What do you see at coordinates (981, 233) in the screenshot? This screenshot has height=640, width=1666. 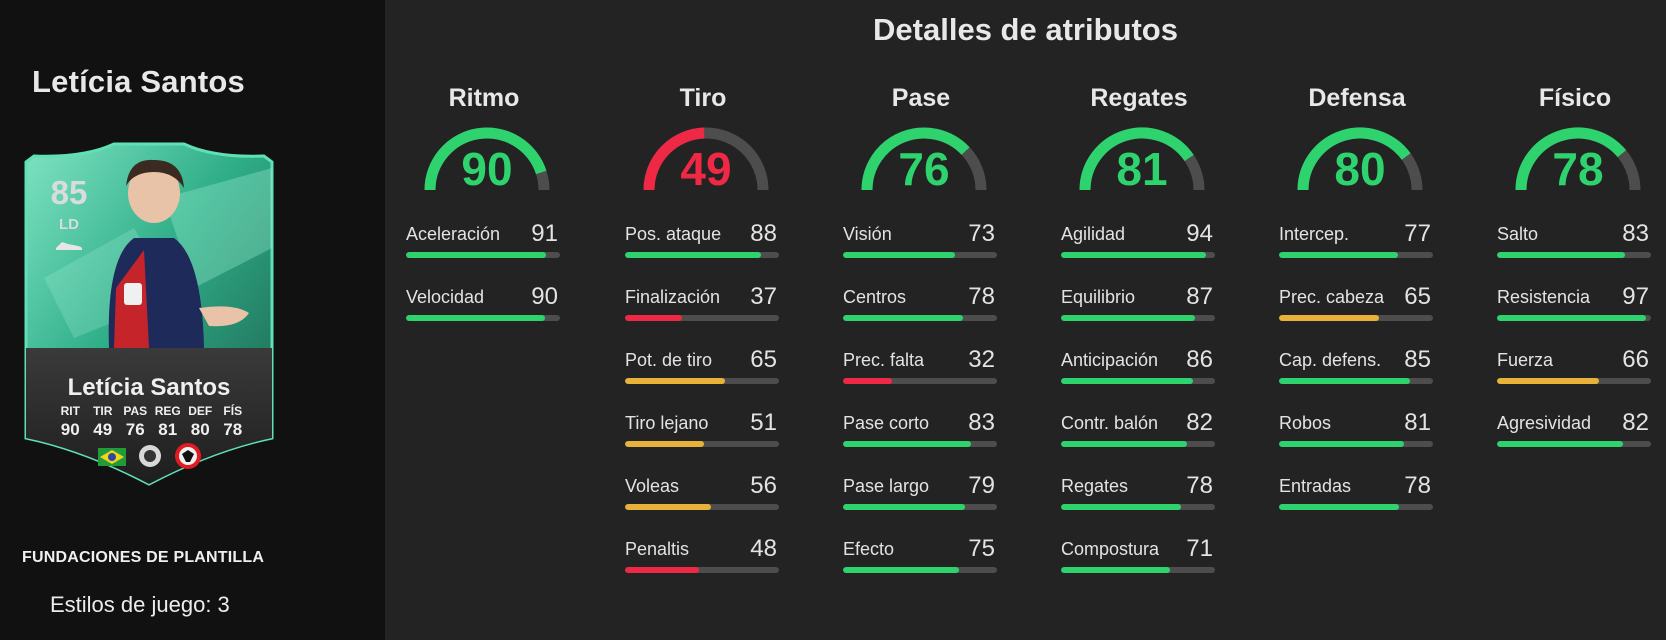 I see `attribute-value: 73` at bounding box center [981, 233].